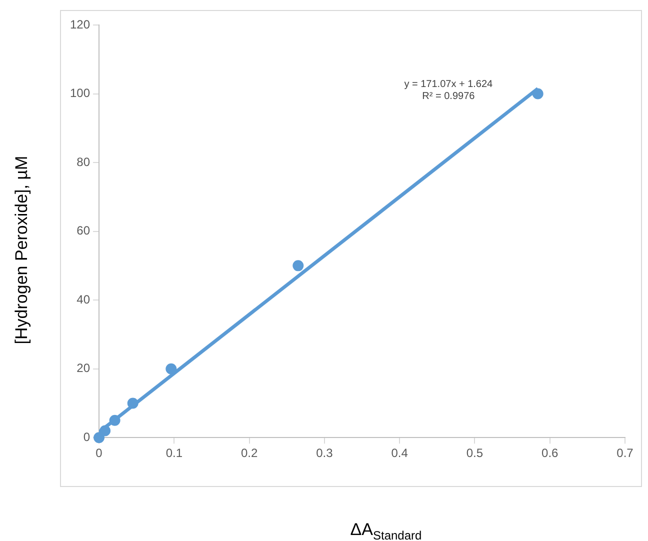 The height and width of the screenshot is (541, 648). What do you see at coordinates (83, 161) in the screenshot?
I see `y-tick-label: 80` at bounding box center [83, 161].